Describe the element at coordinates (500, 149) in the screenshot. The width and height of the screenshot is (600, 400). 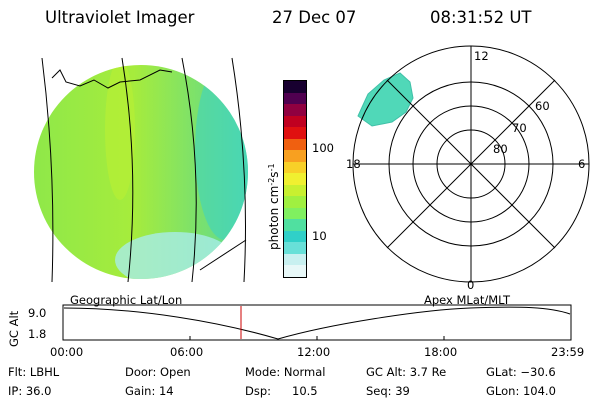
I see `lat-label-80: 80` at that location.